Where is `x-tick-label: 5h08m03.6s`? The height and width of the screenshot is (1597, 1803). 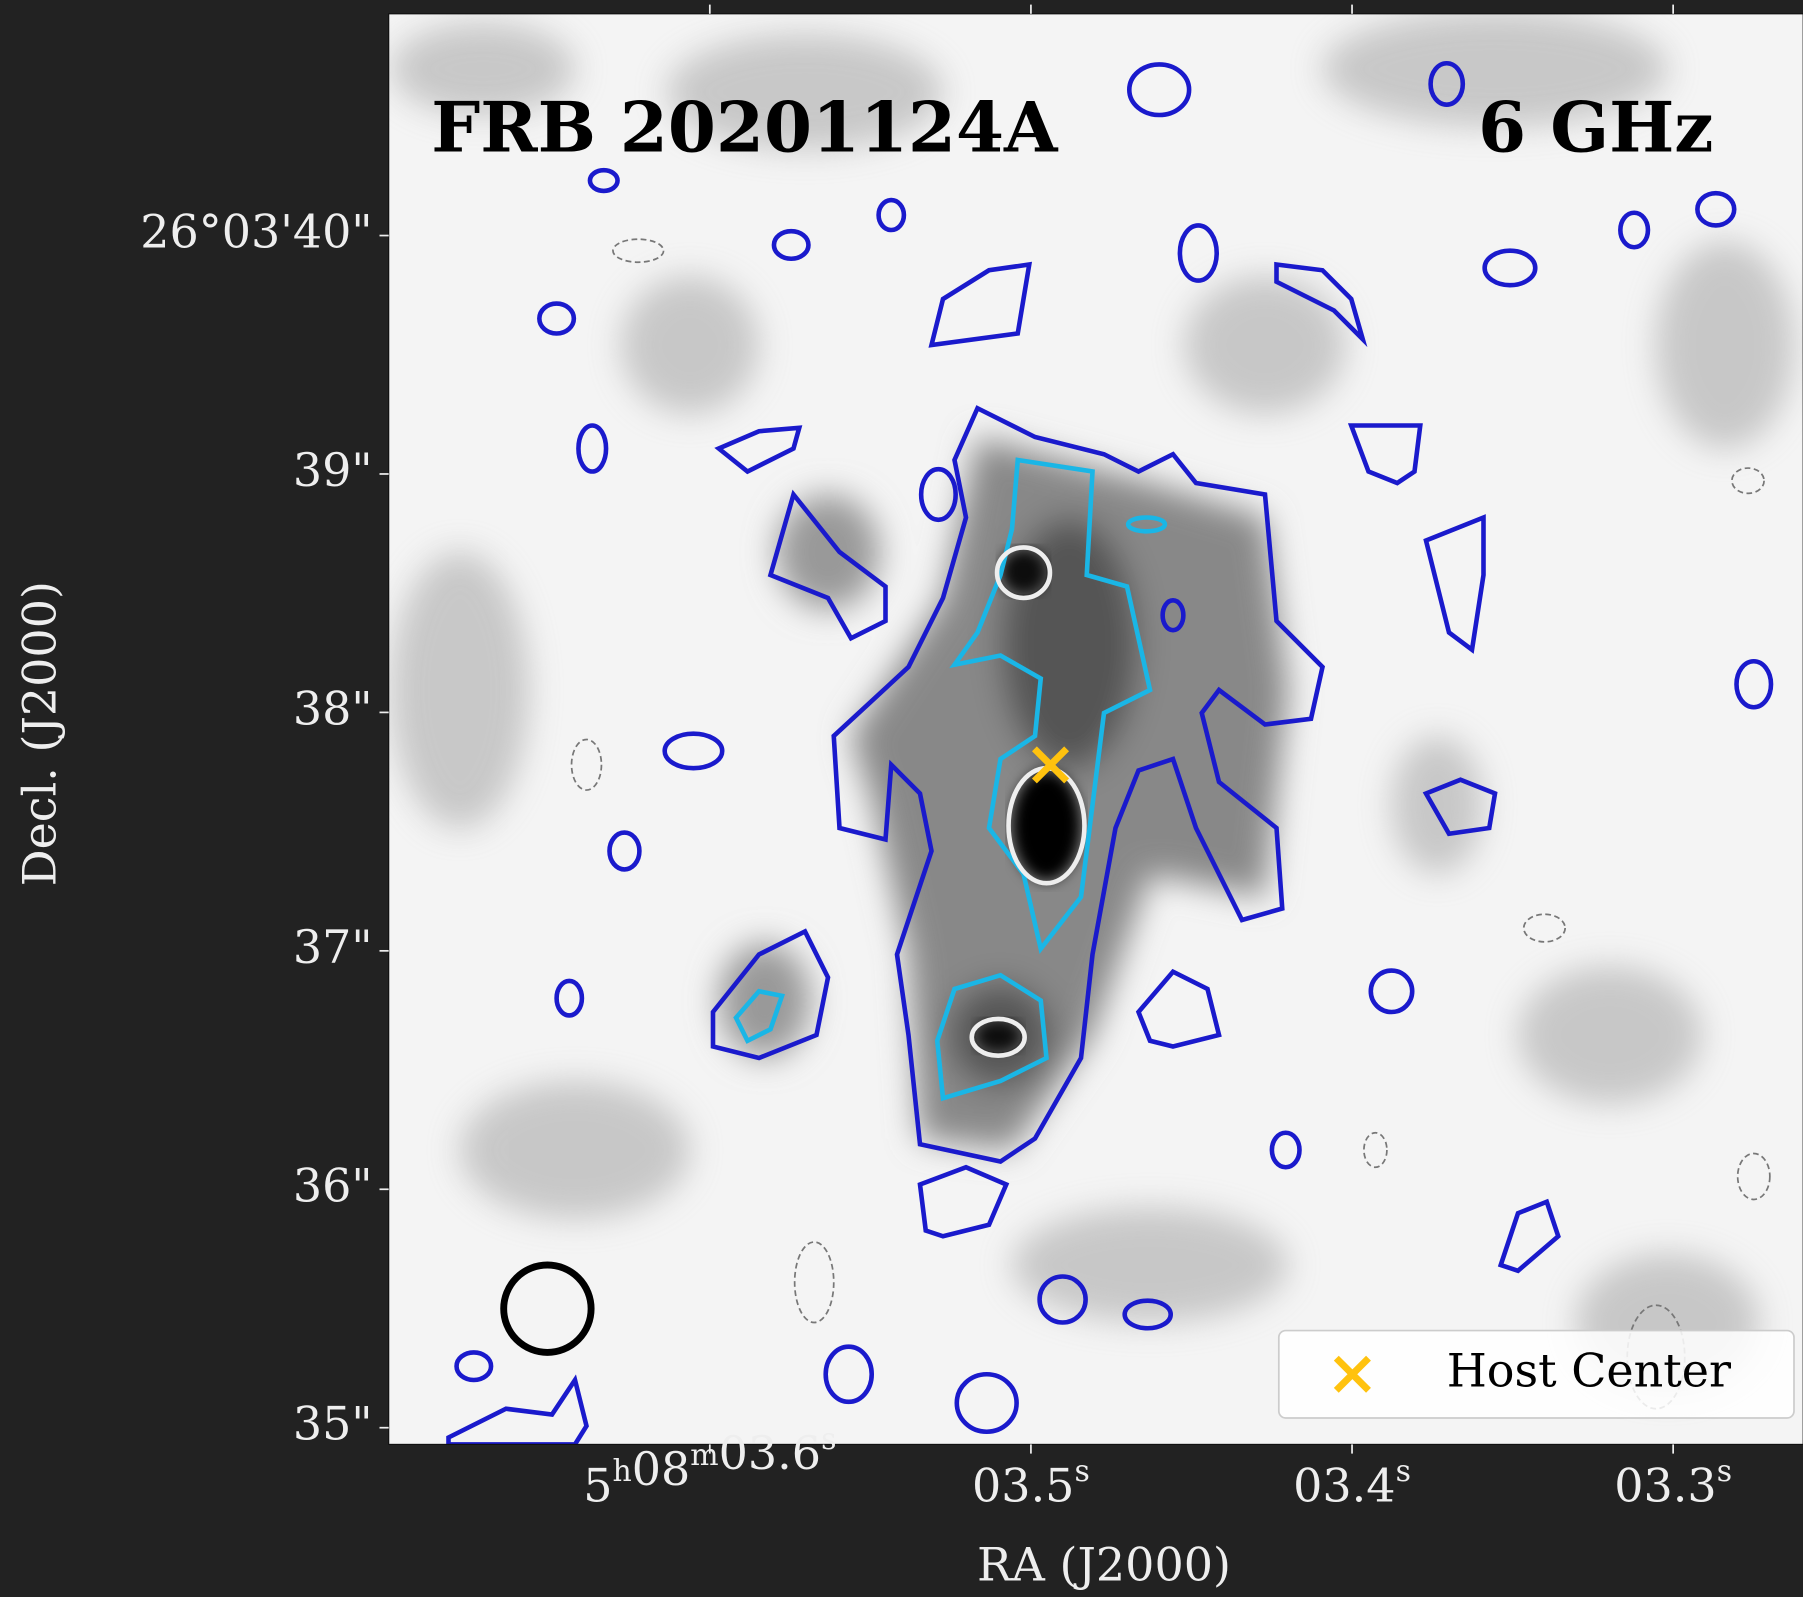
x-tick-label: 5h08m03.6s is located at coordinates (709, 1467).